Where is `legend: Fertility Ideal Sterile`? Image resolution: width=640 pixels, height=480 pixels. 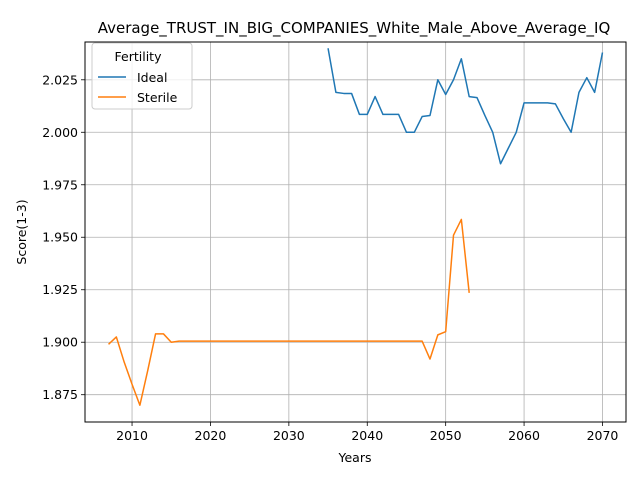 legend: Fertility Ideal Sterile is located at coordinates (142, 76).